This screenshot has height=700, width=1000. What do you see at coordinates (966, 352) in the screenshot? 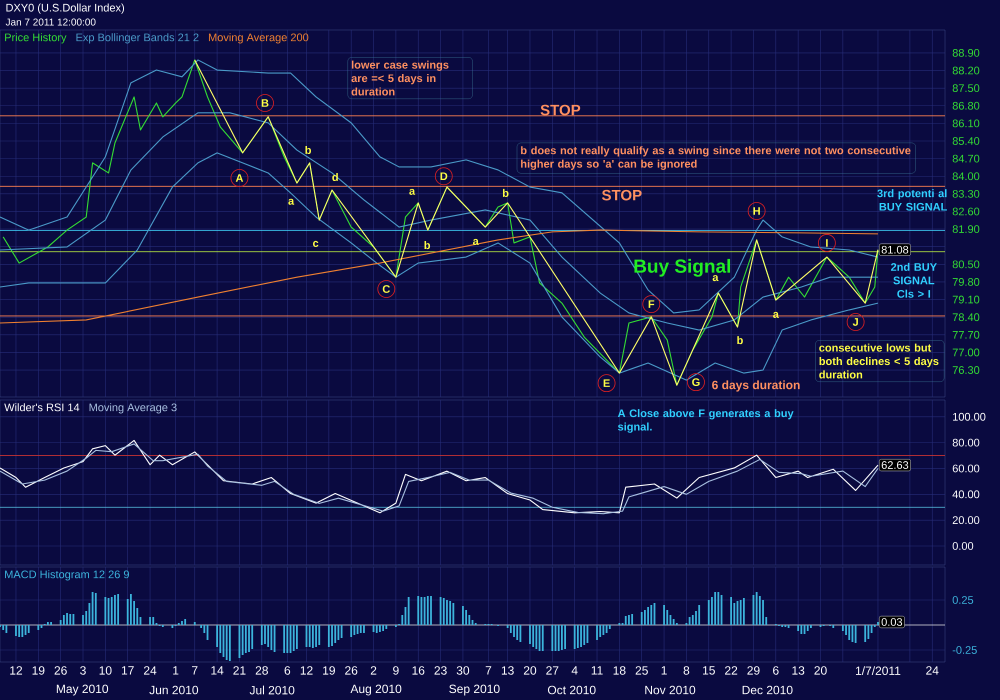
I see `y-tick-label: 77.00` at bounding box center [966, 352].